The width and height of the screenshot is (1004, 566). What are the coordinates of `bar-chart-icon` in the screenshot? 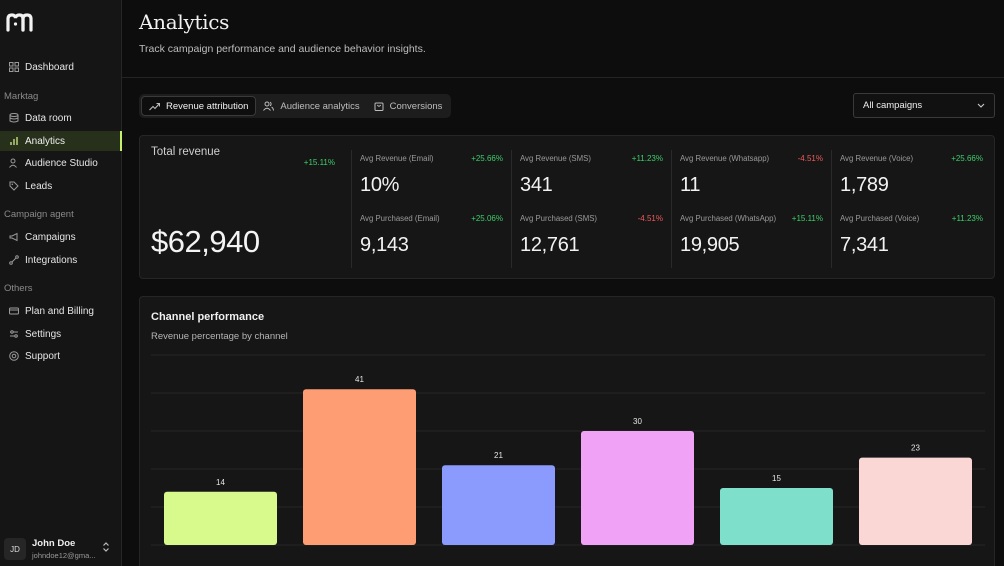 It's located at (13, 141).